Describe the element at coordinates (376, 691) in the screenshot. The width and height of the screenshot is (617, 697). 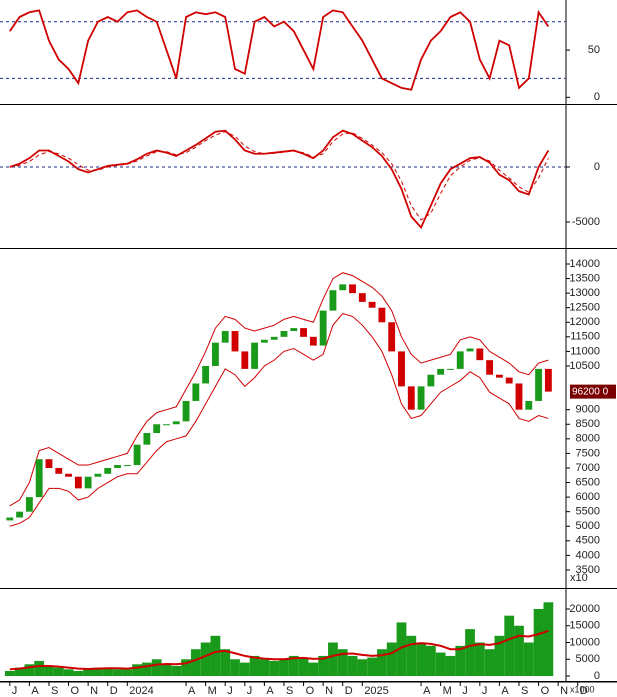
I see `x-tick-label: 2025` at that location.